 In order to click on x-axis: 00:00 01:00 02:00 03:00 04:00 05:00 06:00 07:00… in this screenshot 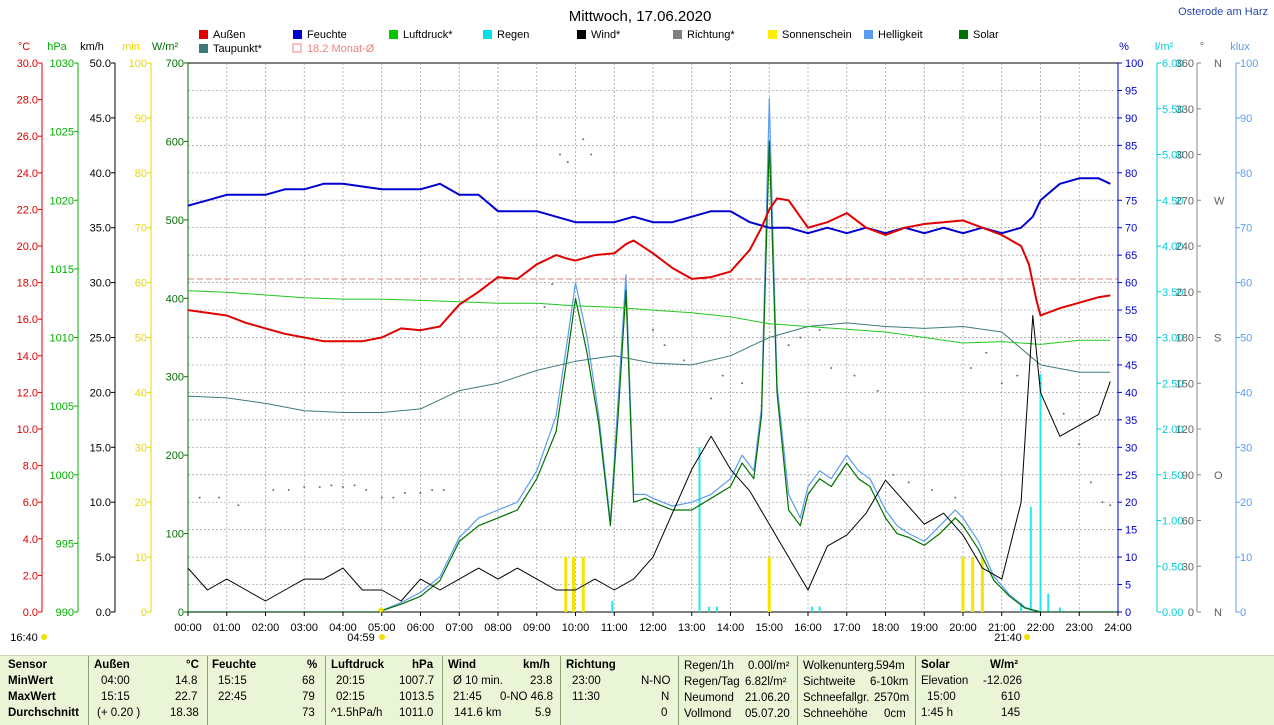, I will do `click(571, 625)`.